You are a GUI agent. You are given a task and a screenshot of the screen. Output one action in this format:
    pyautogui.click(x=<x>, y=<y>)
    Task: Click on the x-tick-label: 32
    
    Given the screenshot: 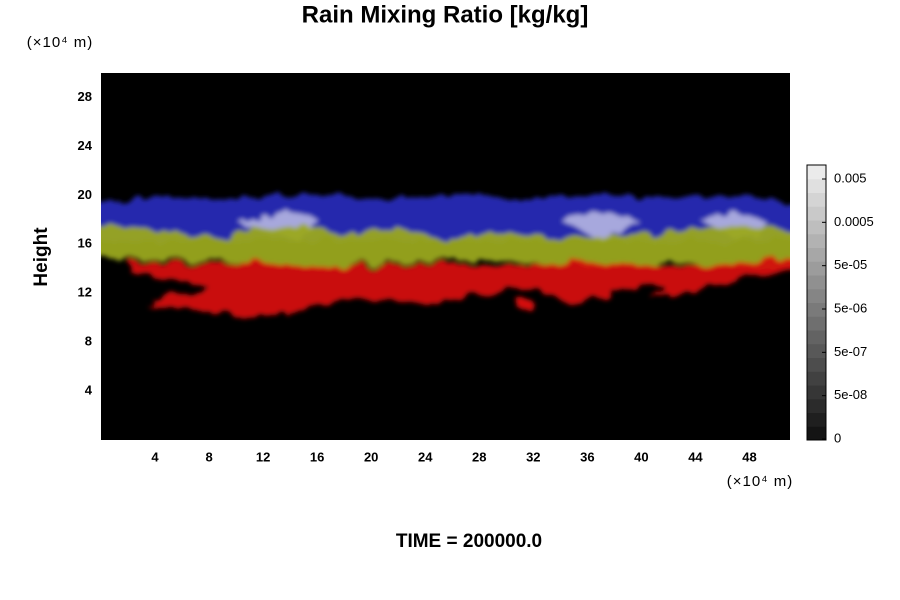 What is the action you would take?
    pyautogui.click(x=533, y=456)
    